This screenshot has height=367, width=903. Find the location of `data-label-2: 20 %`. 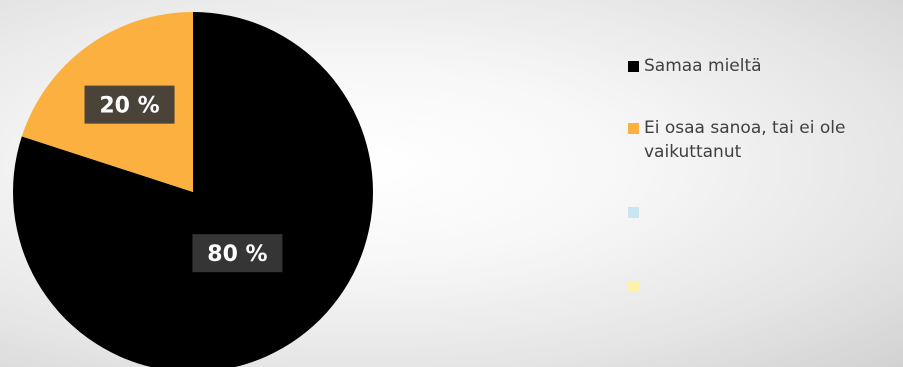

data-label-2: 20 % is located at coordinates (129, 104).